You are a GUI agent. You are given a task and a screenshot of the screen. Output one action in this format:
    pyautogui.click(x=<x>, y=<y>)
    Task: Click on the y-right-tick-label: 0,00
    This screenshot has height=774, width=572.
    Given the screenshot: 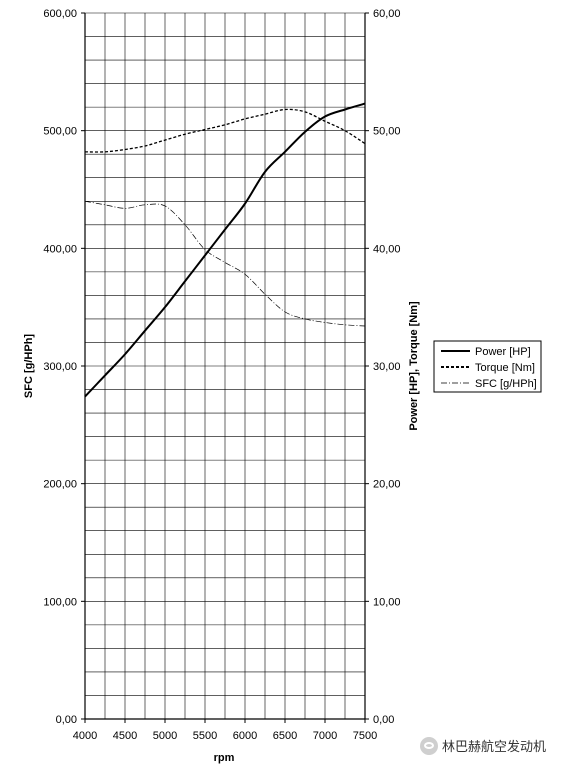 What is the action you would take?
    pyautogui.click(x=383, y=720)
    